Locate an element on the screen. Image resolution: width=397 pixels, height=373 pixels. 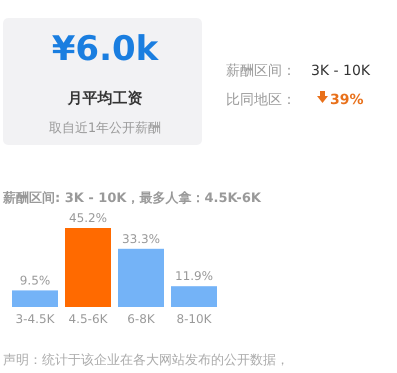
x-tick-label: 3-4.5K is located at coordinates (36, 319).